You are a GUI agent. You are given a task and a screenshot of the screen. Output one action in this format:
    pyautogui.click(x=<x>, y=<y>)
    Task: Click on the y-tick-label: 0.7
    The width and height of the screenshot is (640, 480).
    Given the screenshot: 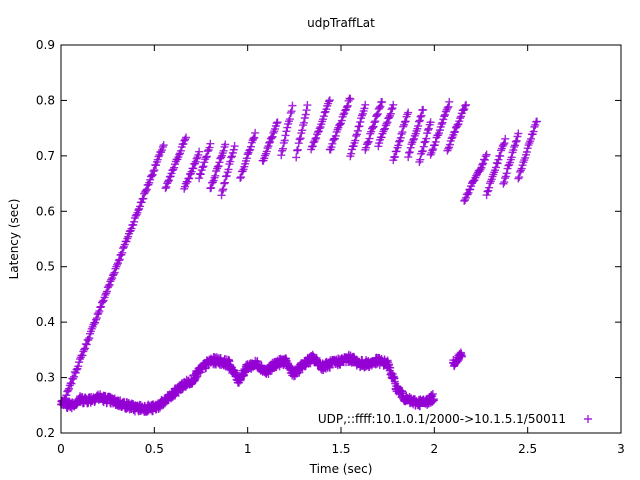 What is the action you would take?
    pyautogui.click(x=45, y=156)
    